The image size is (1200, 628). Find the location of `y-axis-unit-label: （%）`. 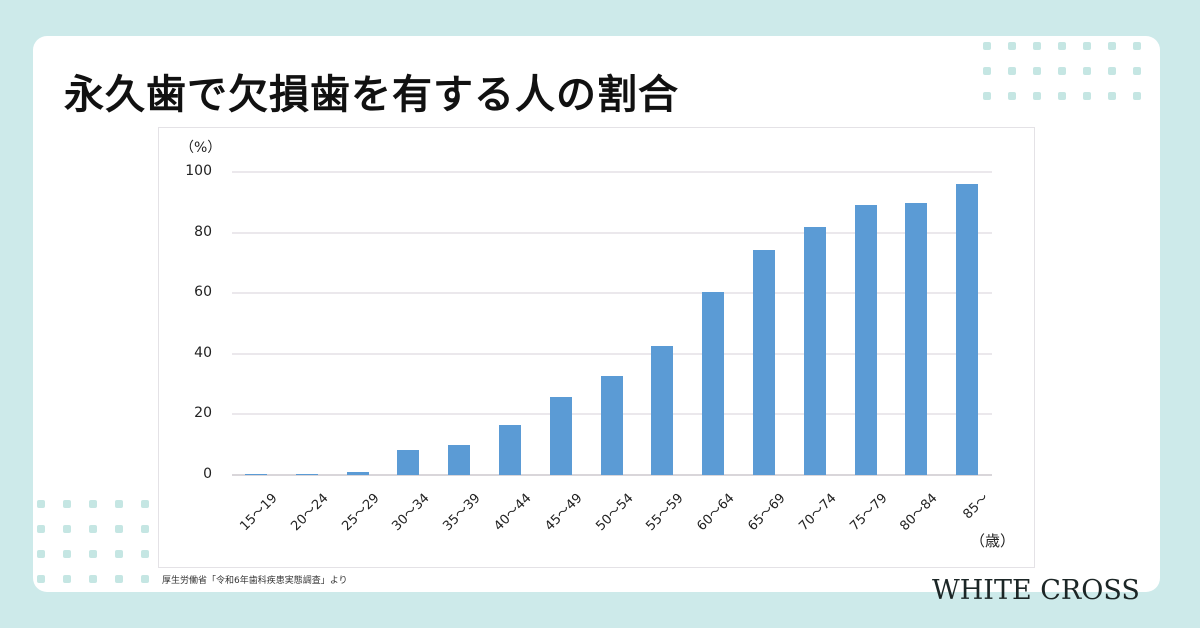

y-axis-unit-label: （%） is located at coordinates (201, 148).